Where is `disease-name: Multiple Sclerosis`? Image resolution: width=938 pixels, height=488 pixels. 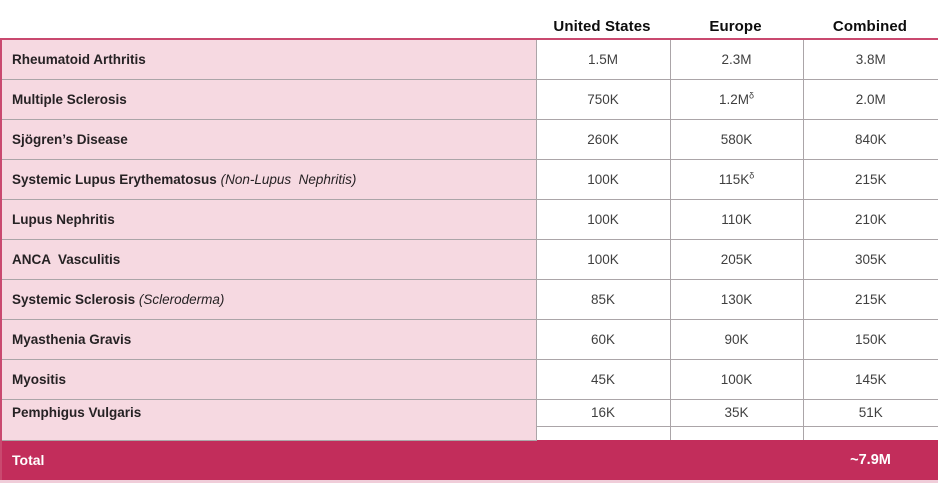
disease-name: Multiple Sclerosis is located at coordinates (69, 99).